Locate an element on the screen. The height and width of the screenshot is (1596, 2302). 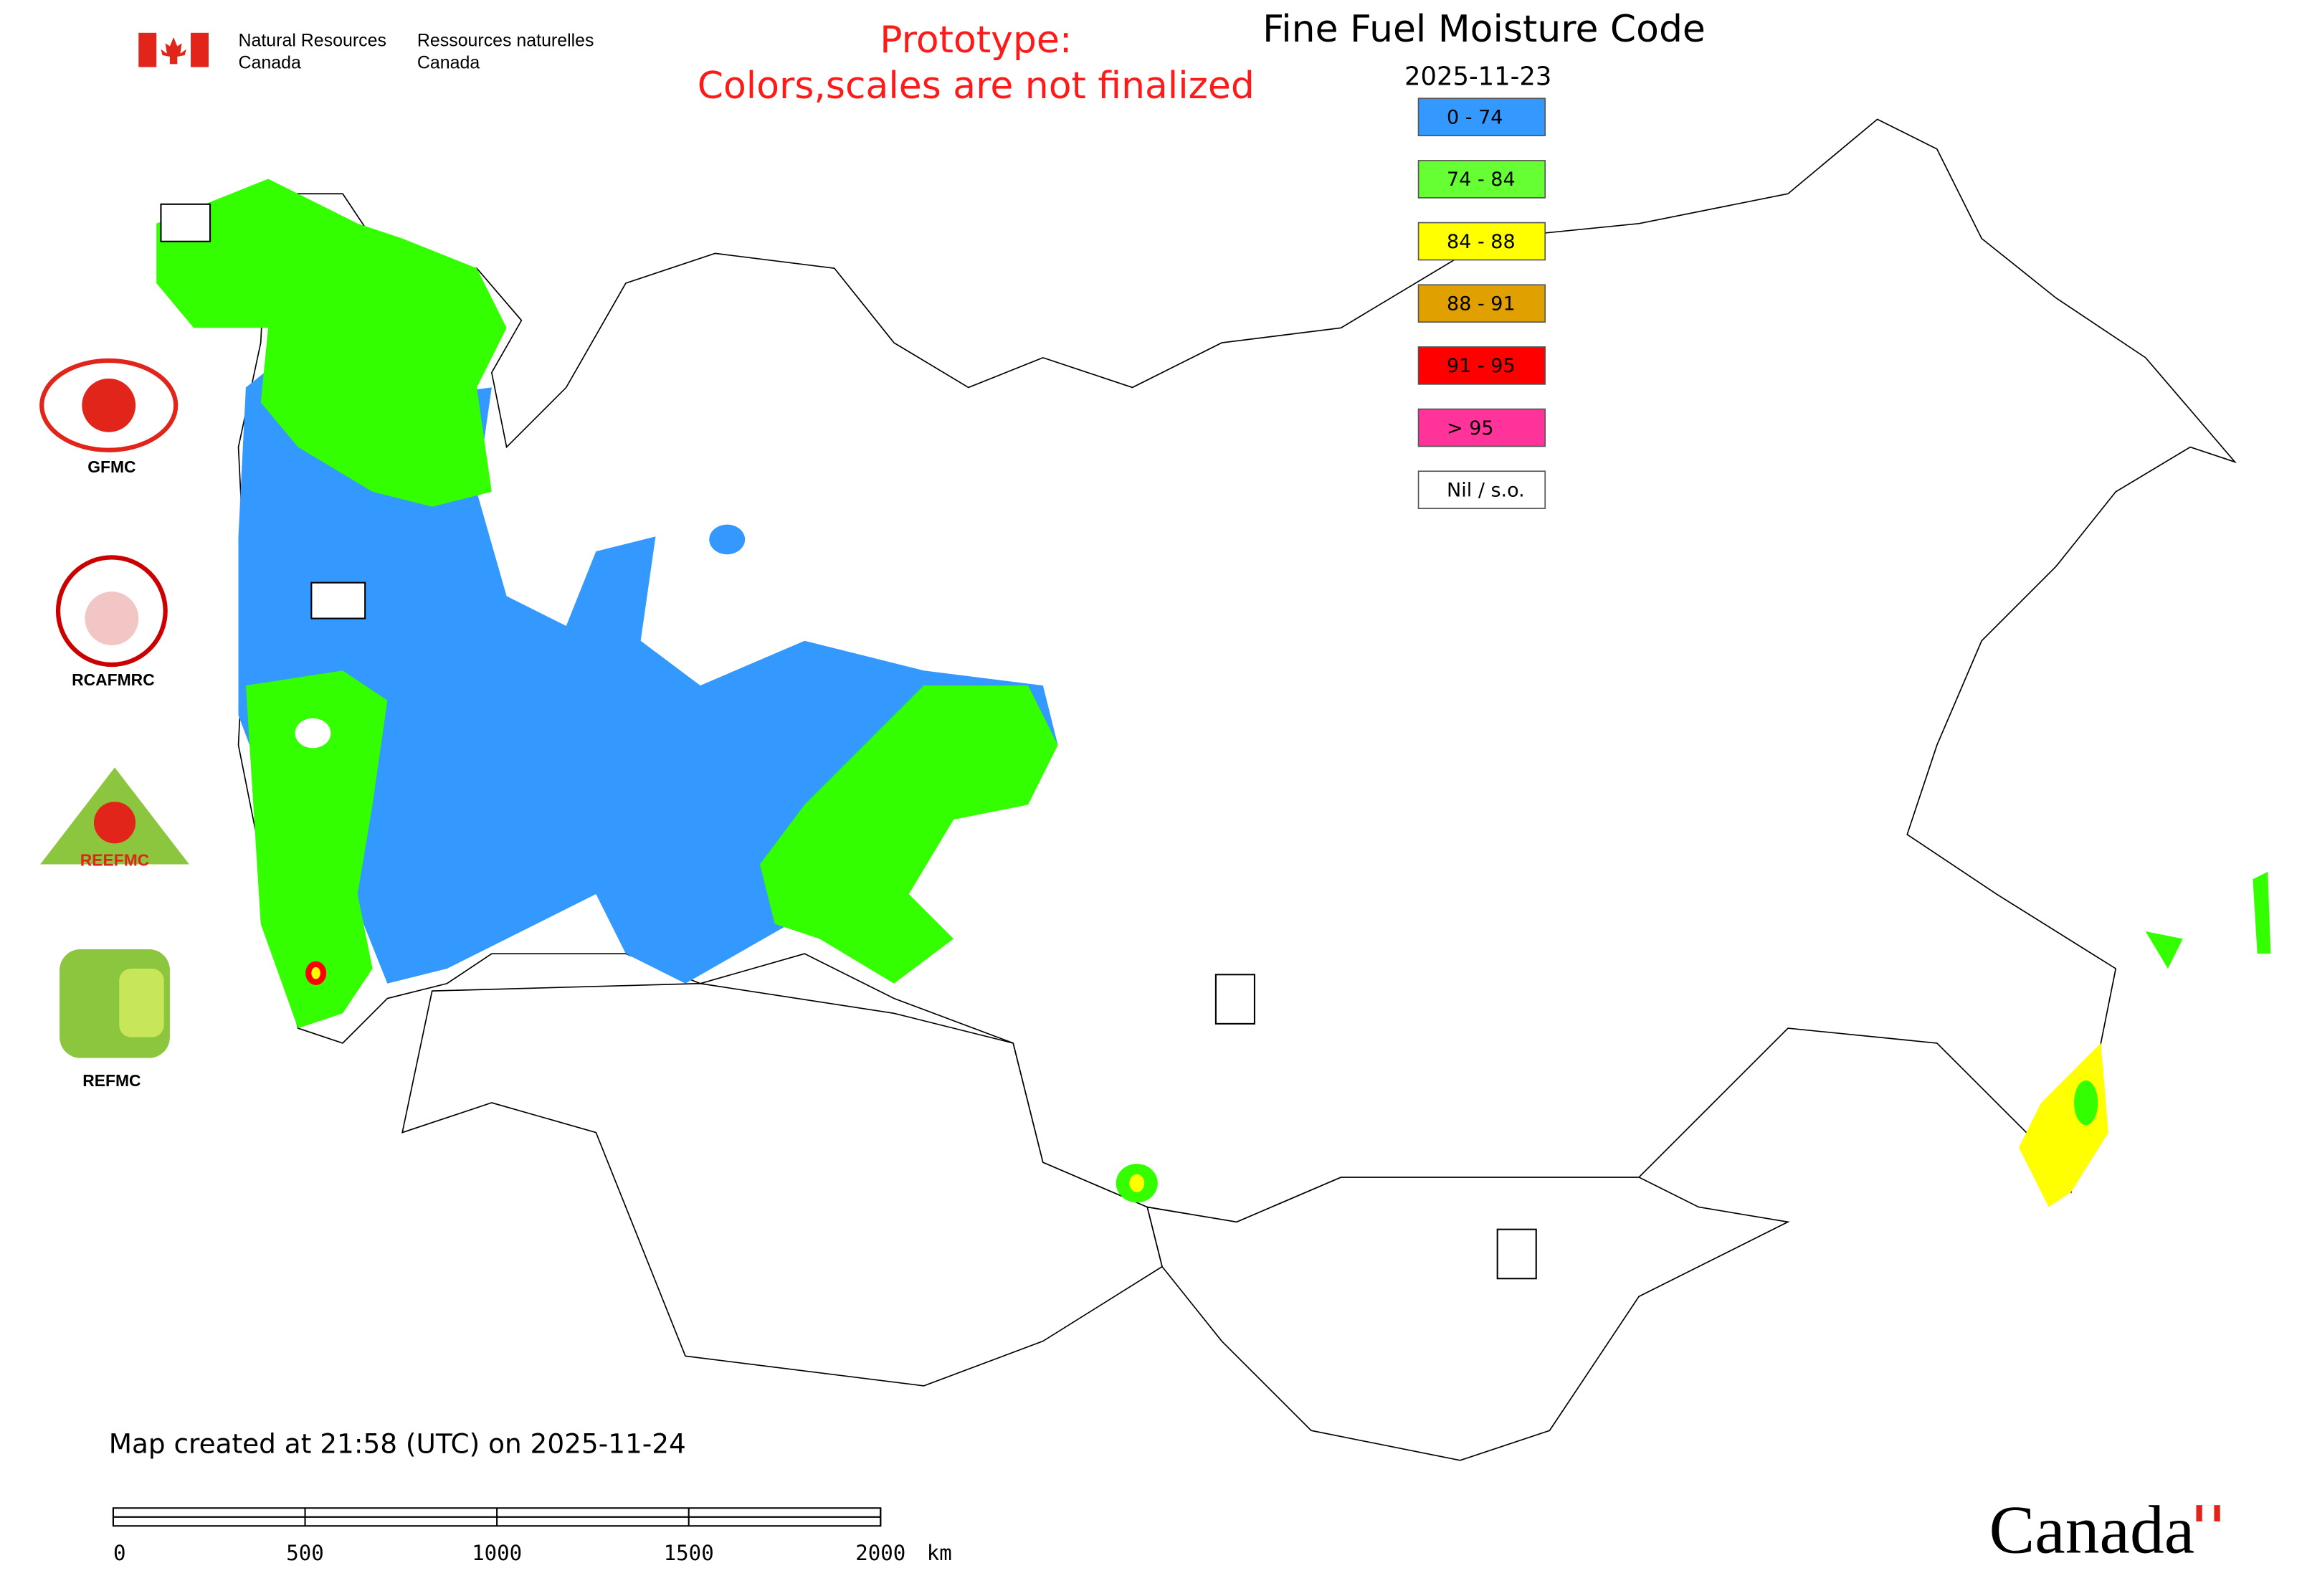
scale-bar: 0 500 1000 1500 2000 km is located at coordinates (532, 1536).